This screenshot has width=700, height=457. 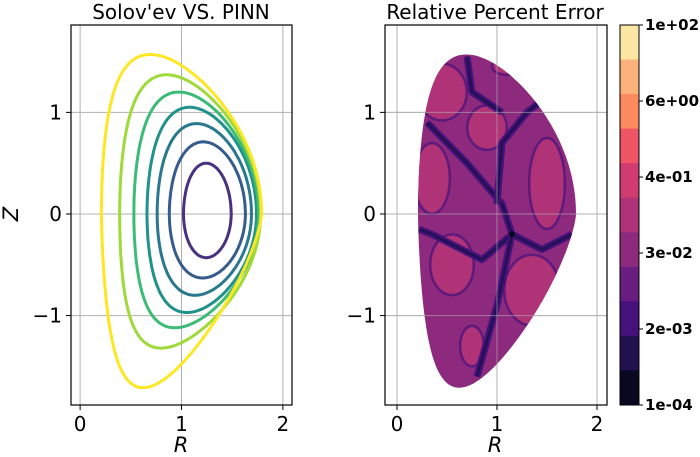 I want to click on colorbar-tick-label: 2e-03, so click(x=669, y=329).